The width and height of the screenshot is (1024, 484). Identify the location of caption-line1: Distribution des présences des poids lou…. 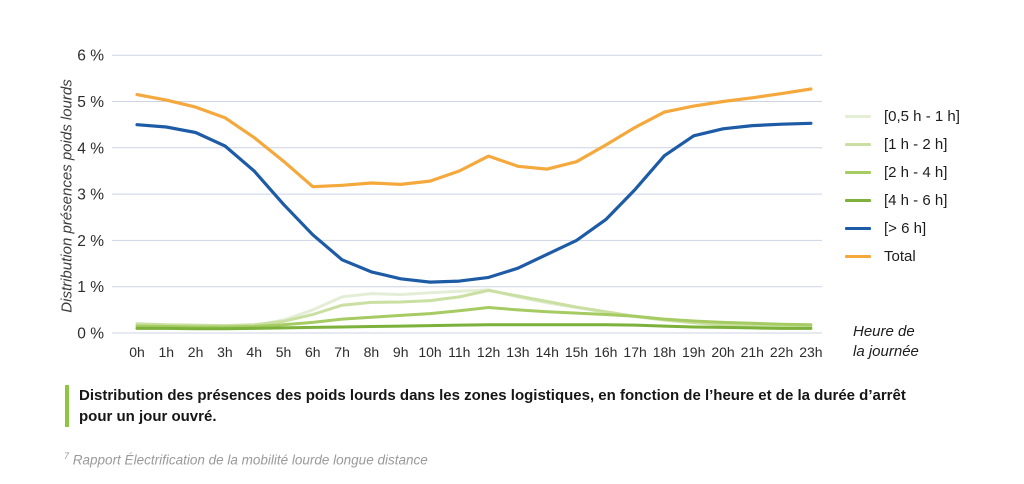
(492, 395).